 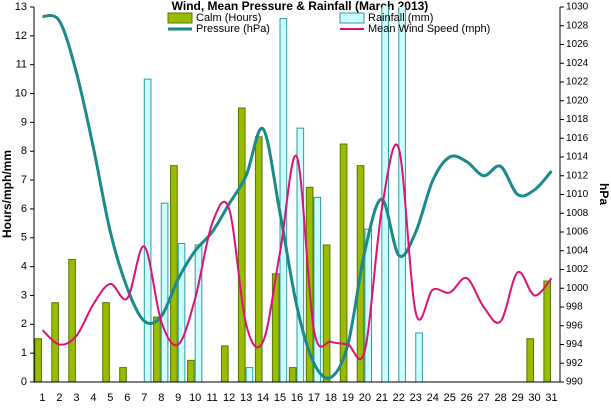 I want to click on x-tick-label: 24, so click(x=433, y=398).